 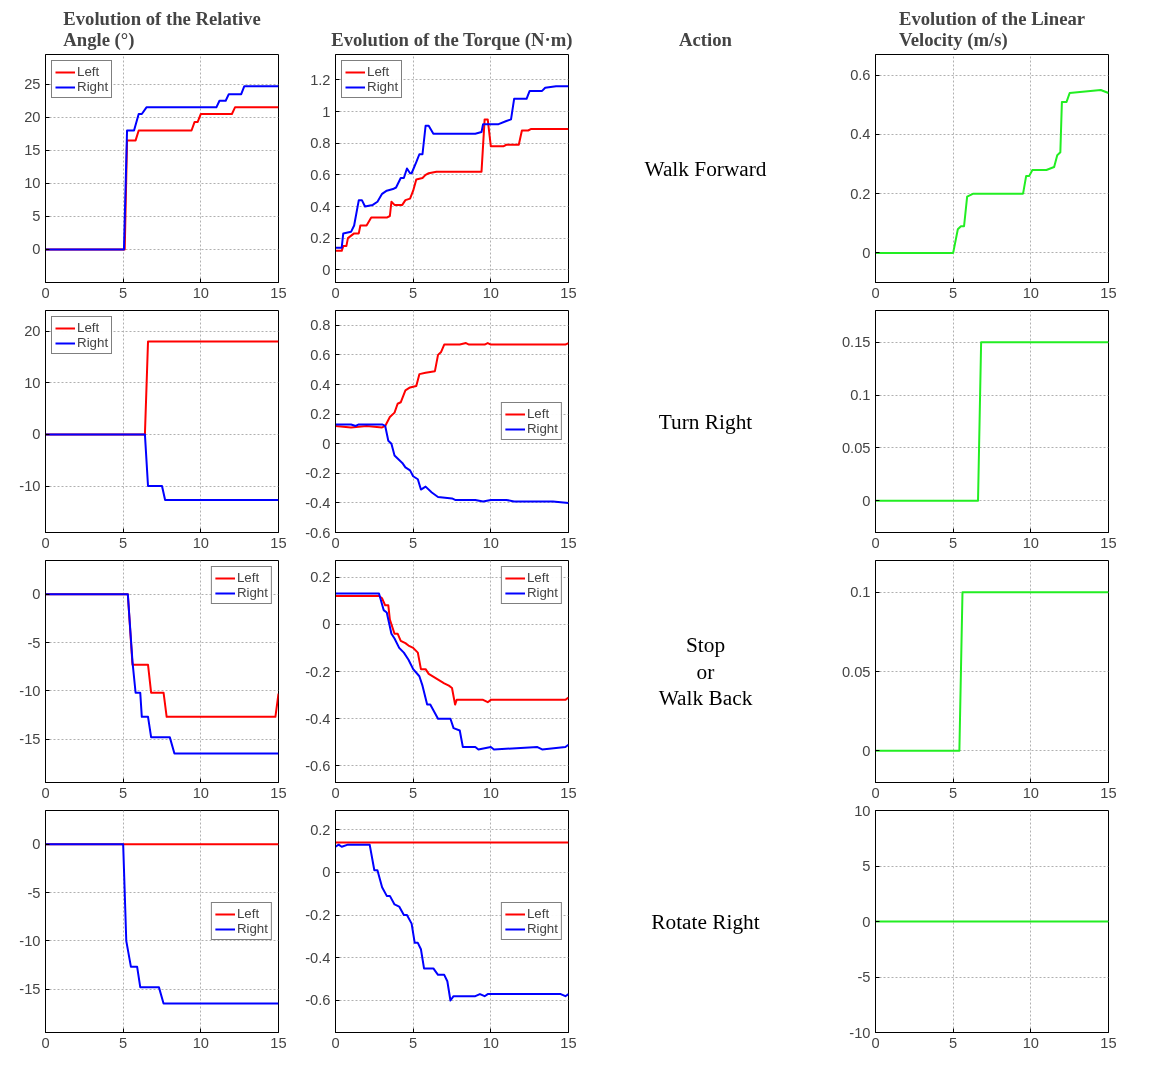 What do you see at coordinates (320, 206) in the screenshot?
I see `y-tick-label: 0.4` at bounding box center [320, 206].